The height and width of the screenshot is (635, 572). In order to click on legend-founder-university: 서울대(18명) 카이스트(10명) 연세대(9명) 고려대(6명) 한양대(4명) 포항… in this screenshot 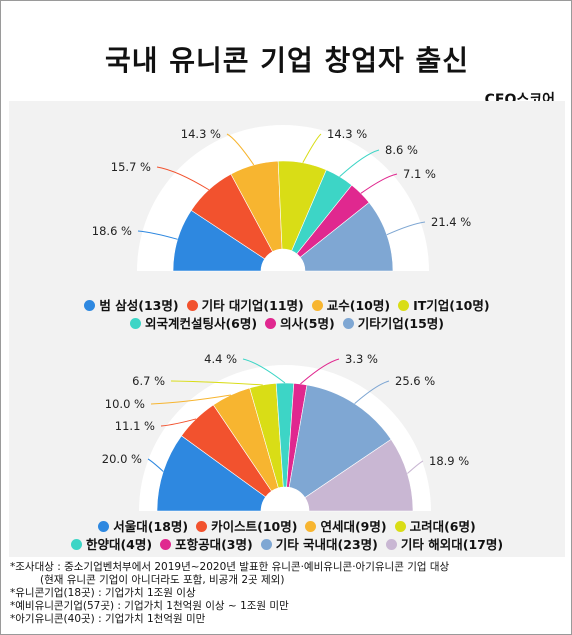, I will do `click(287, 536)`.